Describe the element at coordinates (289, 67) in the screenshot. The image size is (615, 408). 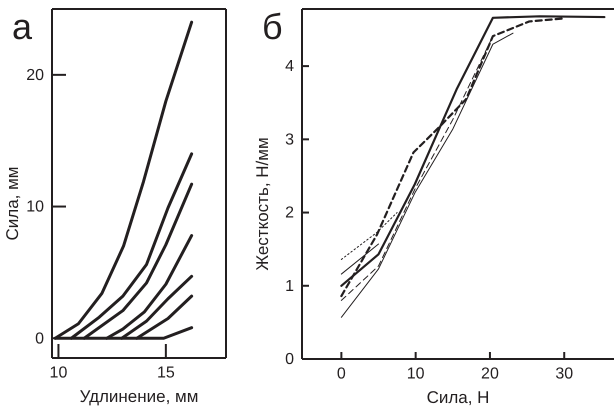
I see `y-tick-label: 4` at that location.